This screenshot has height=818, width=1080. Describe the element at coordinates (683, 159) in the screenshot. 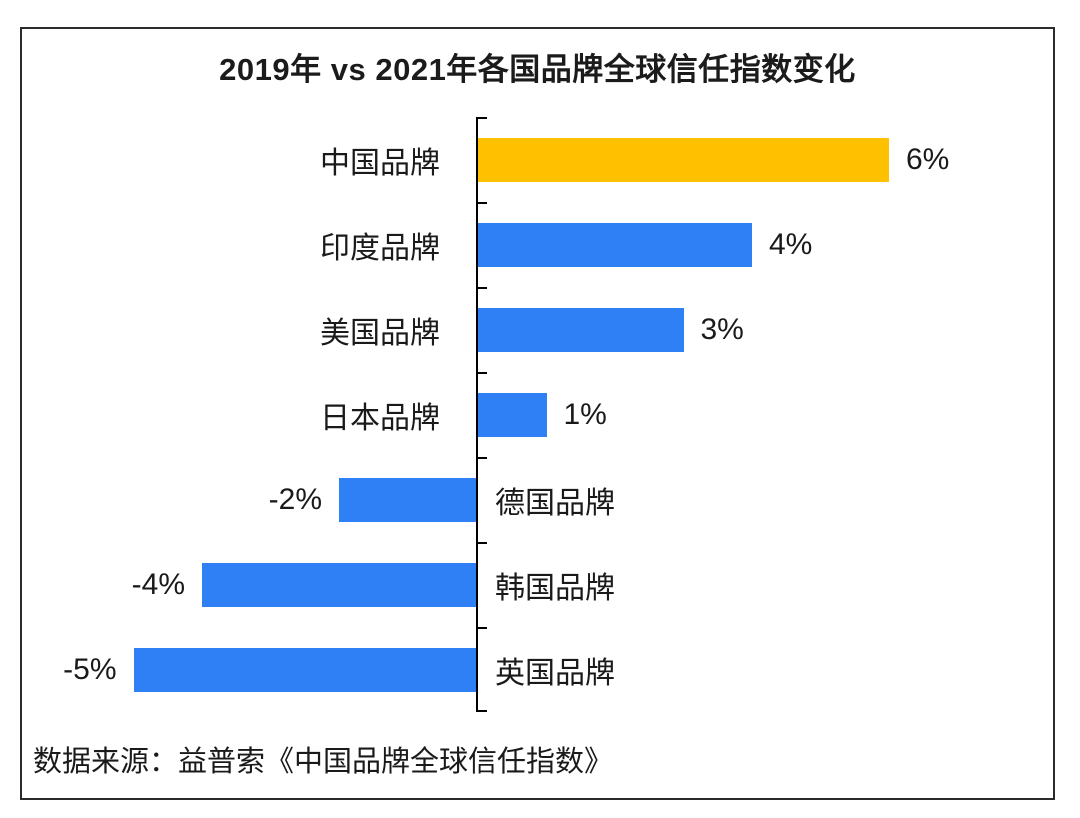

I see `bar-中国品牌` at that location.